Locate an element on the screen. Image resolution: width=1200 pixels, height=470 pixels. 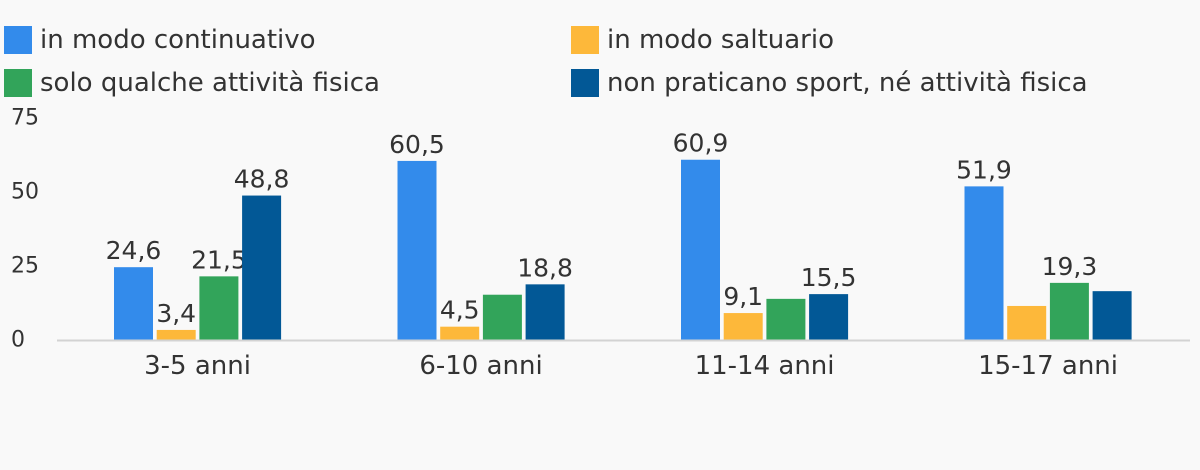
legend-item-qualche-attivita: solo qualche attività fisica is located at coordinates (192, 83).